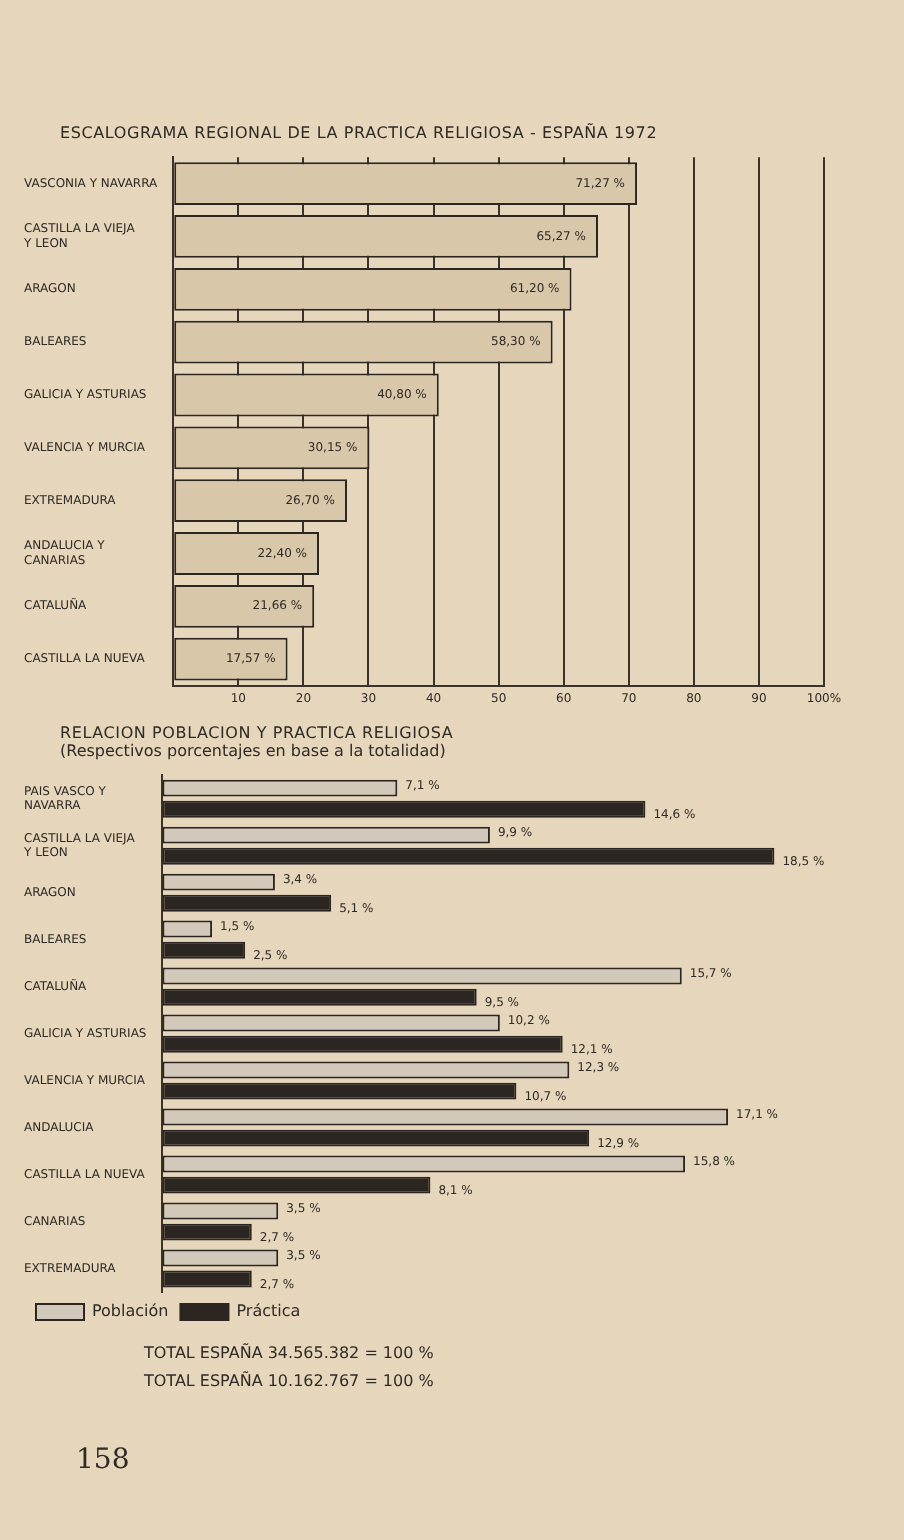  I want to click on chart-subtitle: (Respectivos porcentajes en base a la totalidad), so click(253, 751).